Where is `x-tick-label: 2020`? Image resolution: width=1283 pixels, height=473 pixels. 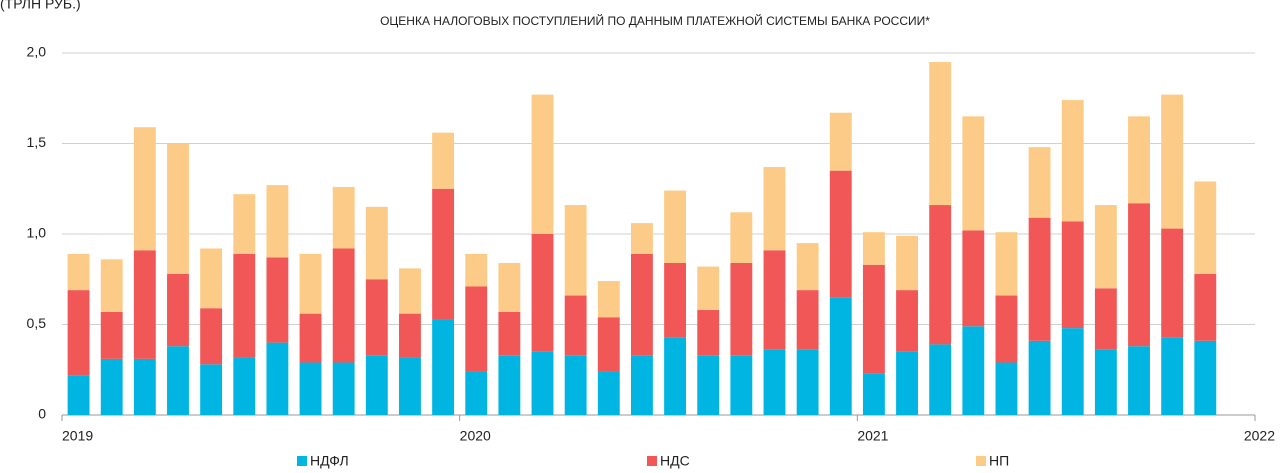 x-tick-label: 2020 is located at coordinates (475, 436).